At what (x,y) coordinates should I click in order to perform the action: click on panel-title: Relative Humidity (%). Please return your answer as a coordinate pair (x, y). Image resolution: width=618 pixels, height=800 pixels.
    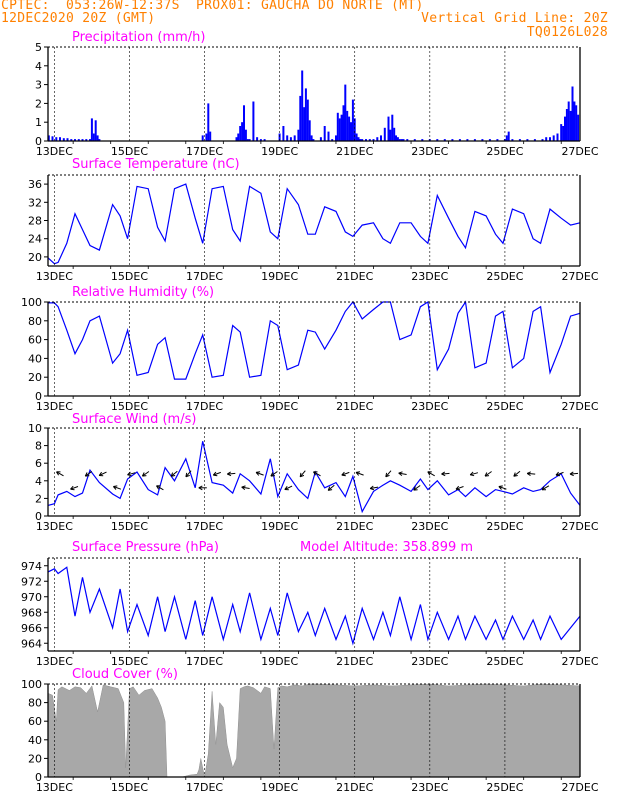
    Looking at the image, I should click on (143, 292).